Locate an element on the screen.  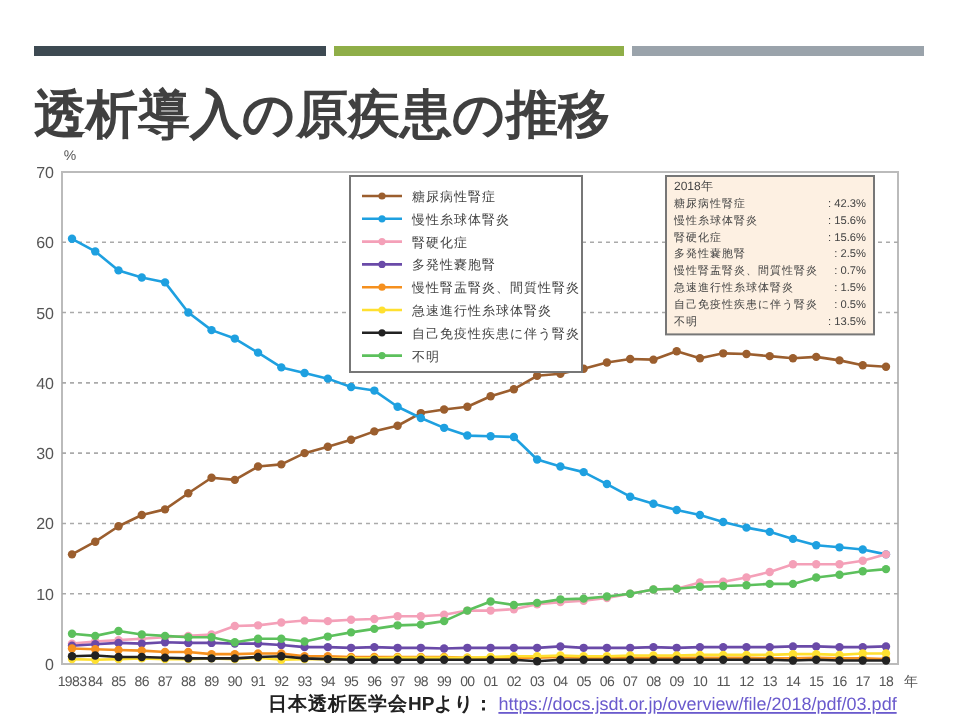
chart-title: 透析導入の原疾患の推移 is located at coordinates (322, 114).